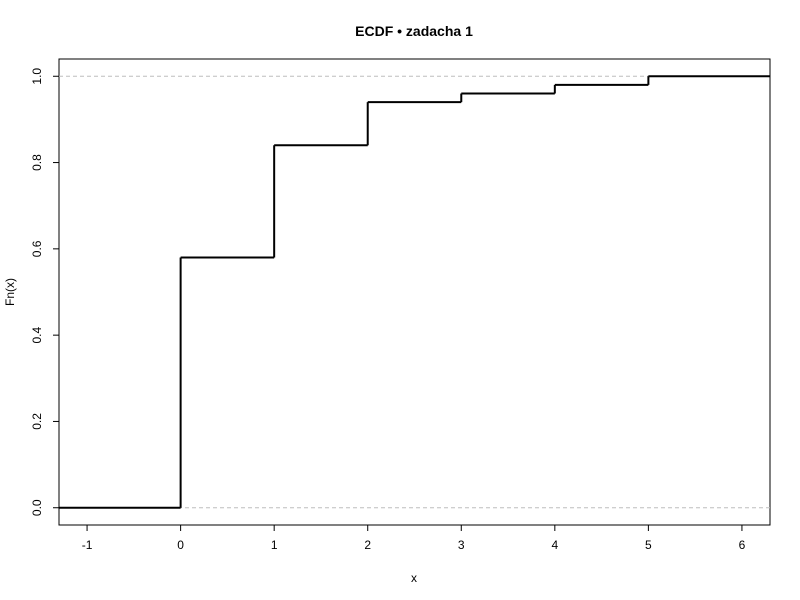 The height and width of the screenshot is (600, 800). I want to click on x-axis-label: x, so click(414, 578).